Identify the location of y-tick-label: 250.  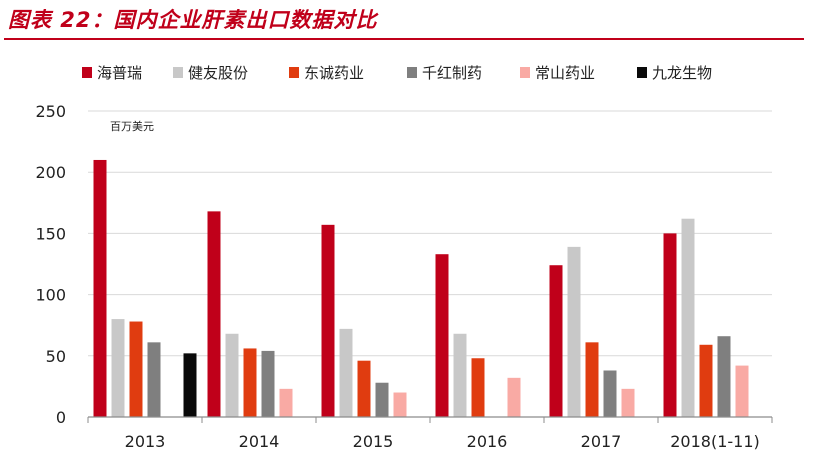
(50, 111).